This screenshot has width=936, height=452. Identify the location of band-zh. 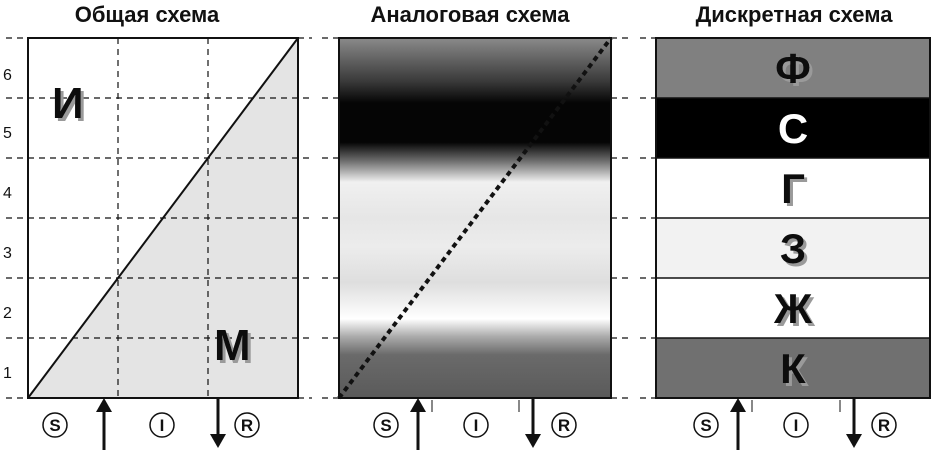
(793, 308).